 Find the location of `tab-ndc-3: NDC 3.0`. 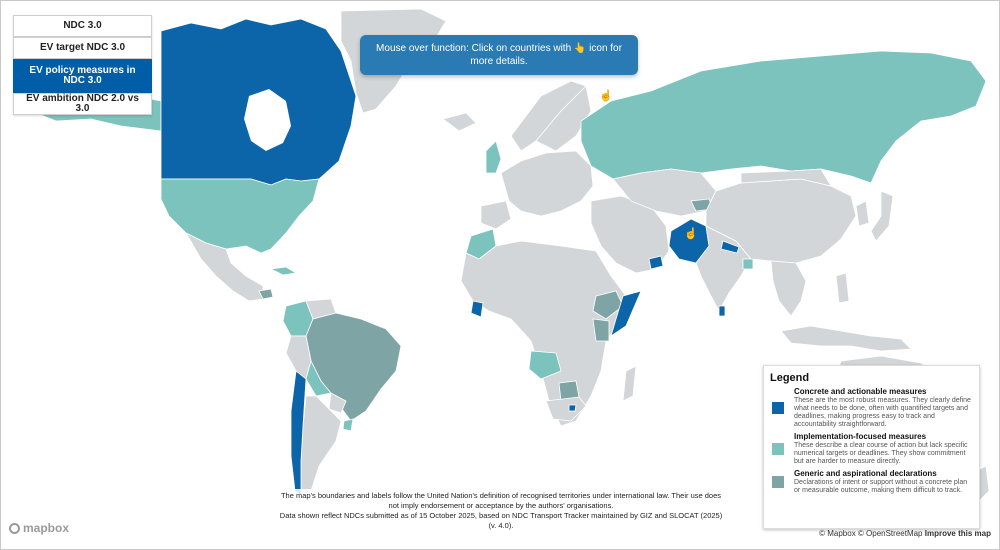

tab-ndc-3: NDC 3.0 is located at coordinates (82, 26).